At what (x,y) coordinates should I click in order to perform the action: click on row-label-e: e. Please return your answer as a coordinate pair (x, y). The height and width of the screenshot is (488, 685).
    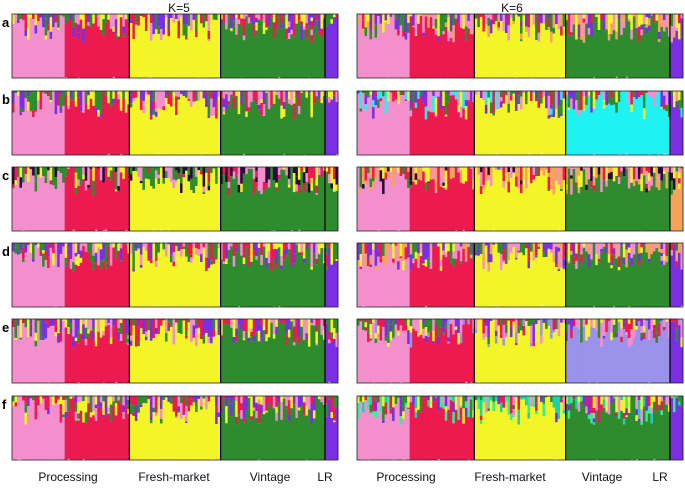
    Looking at the image, I should click on (6, 327).